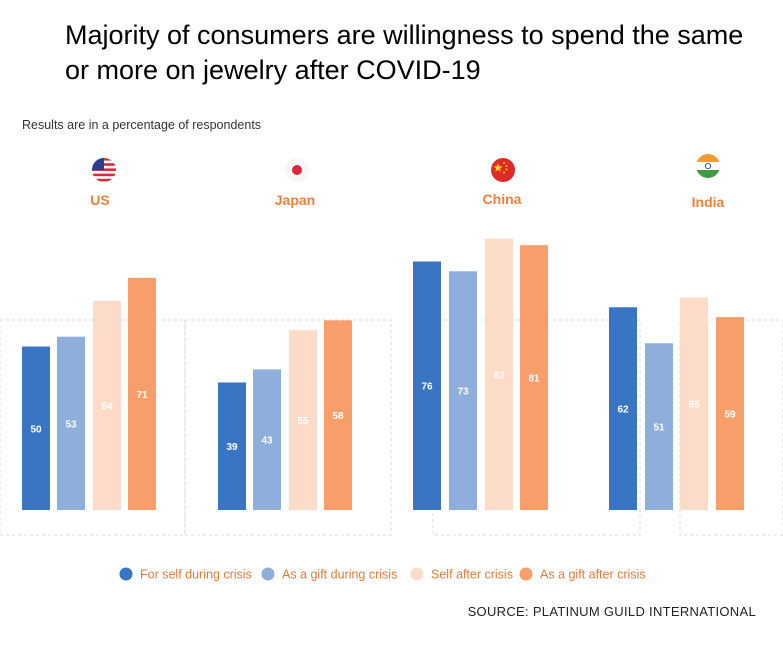  I want to click on panel-us, so click(93, 427).